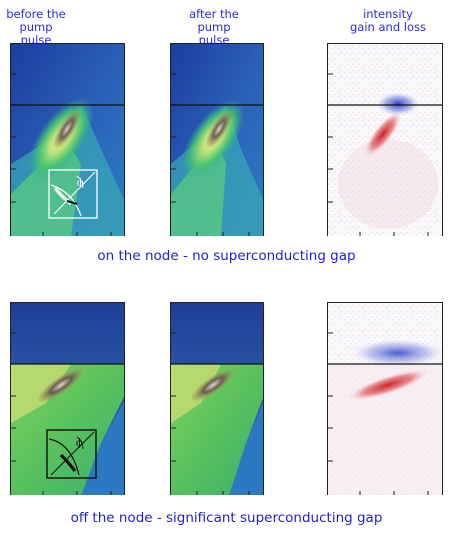 The image size is (453, 535). I want to click on panel-top-after, so click(217, 139).